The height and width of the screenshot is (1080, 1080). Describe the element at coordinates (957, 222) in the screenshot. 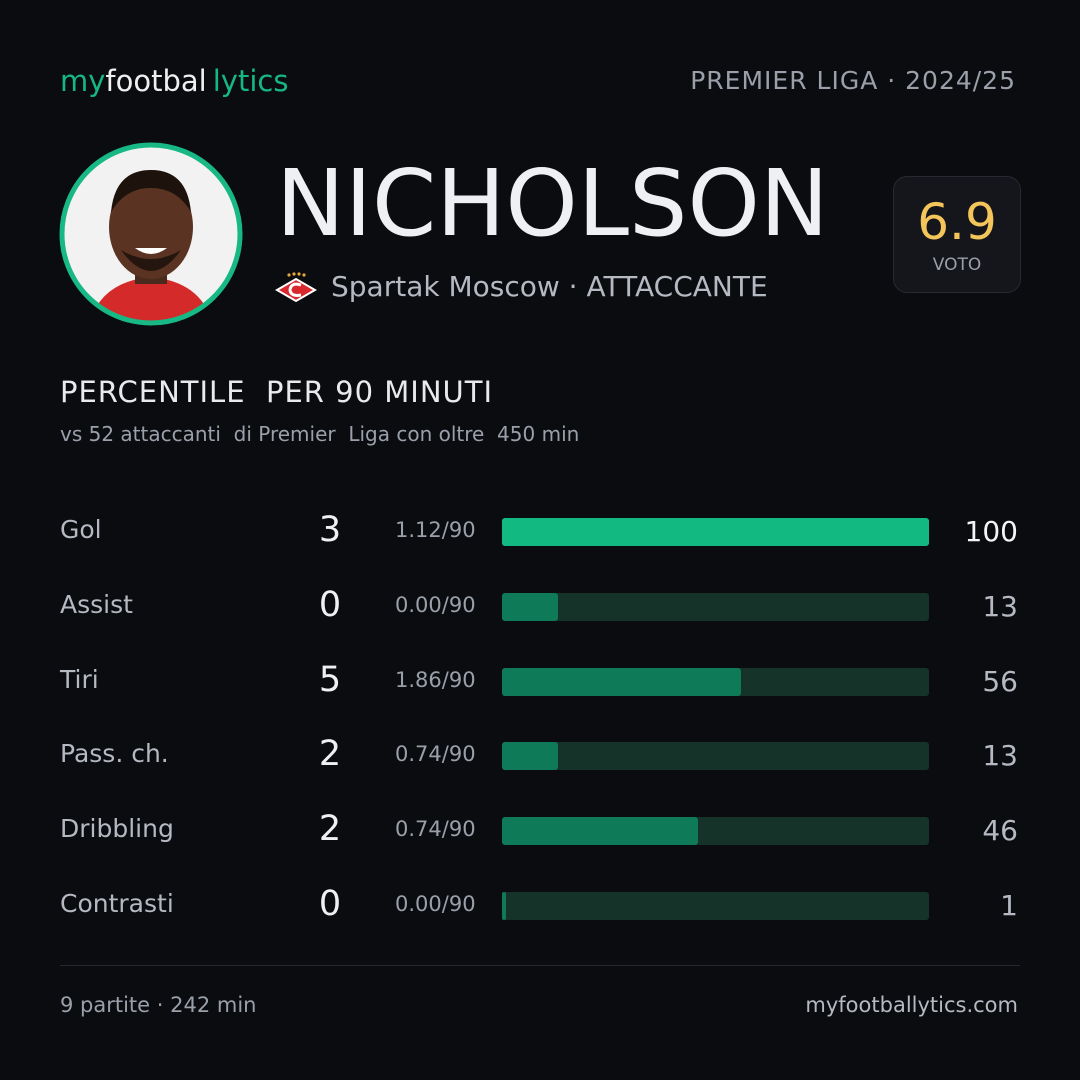

I see `rating: 6.9` at that location.